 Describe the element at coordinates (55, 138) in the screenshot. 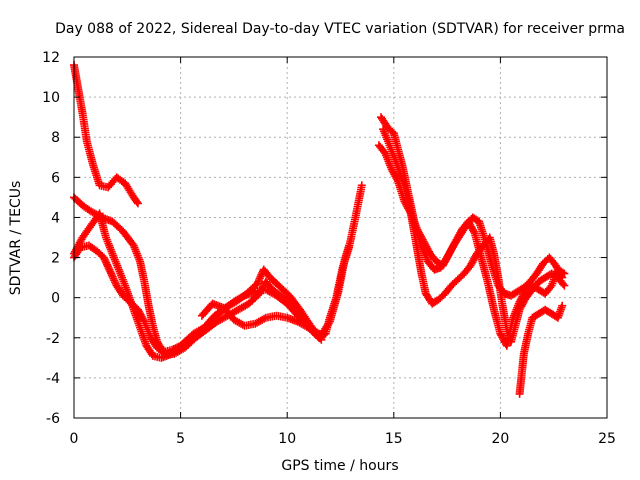

I see `y-tick-label: 8` at that location.